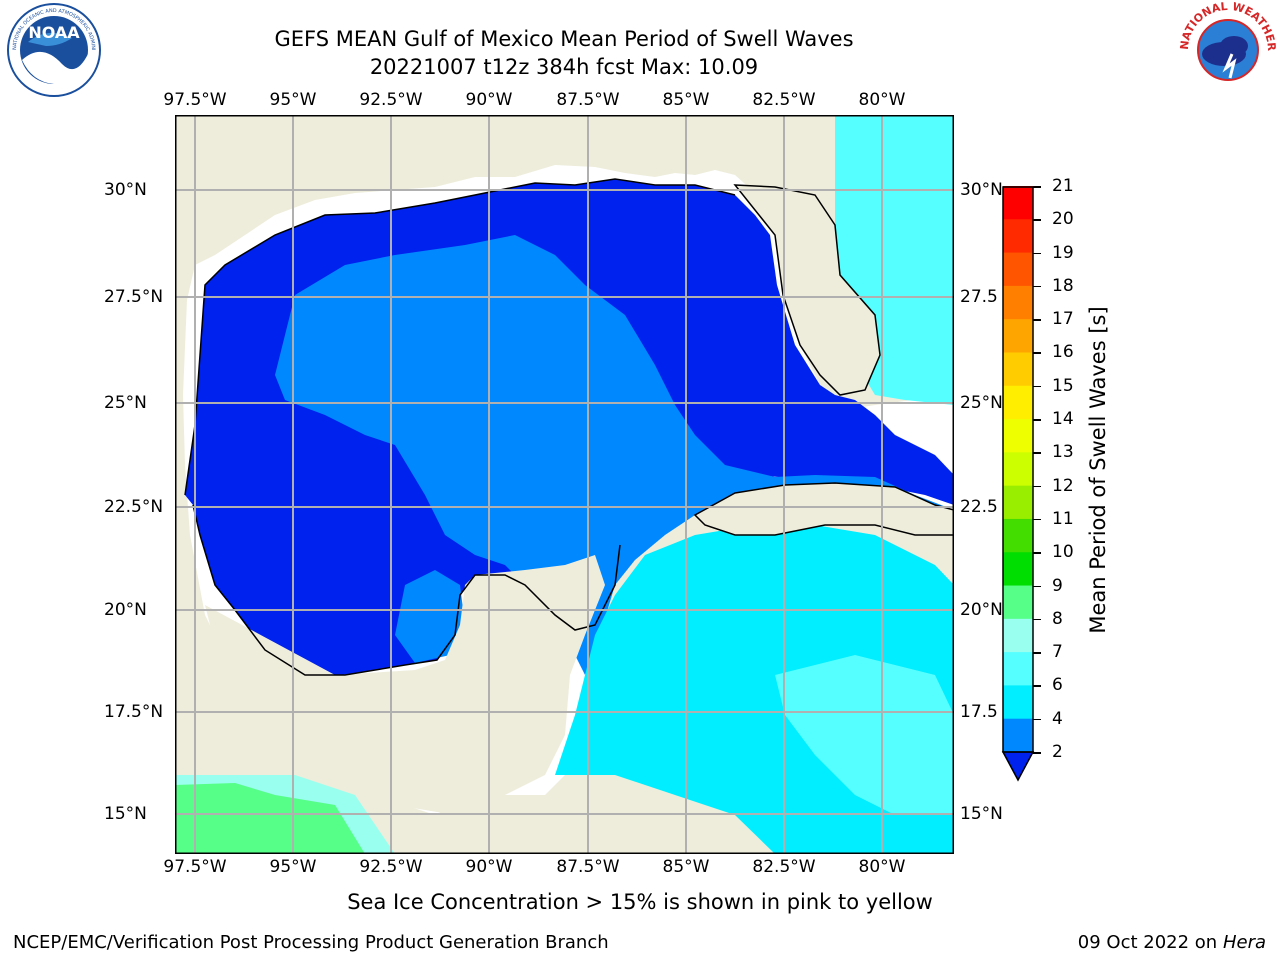  What do you see at coordinates (979, 712) in the screenshot?
I see `lat-label-right: 17.5` at bounding box center [979, 712].